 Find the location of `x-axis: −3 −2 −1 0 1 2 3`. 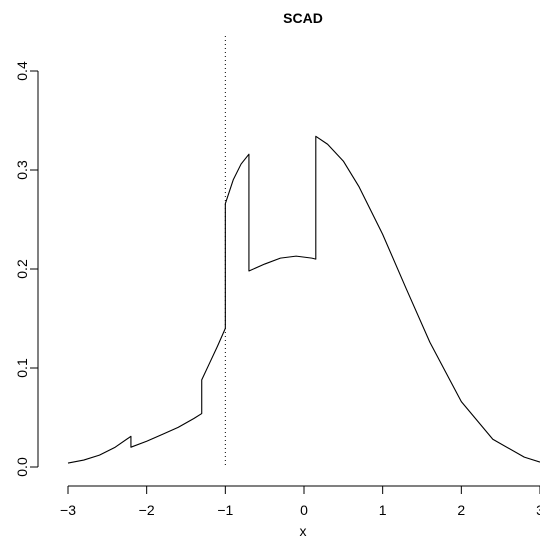

x-axis: −3 −2 −1 0 1 2 3 is located at coordinates (300, 501).